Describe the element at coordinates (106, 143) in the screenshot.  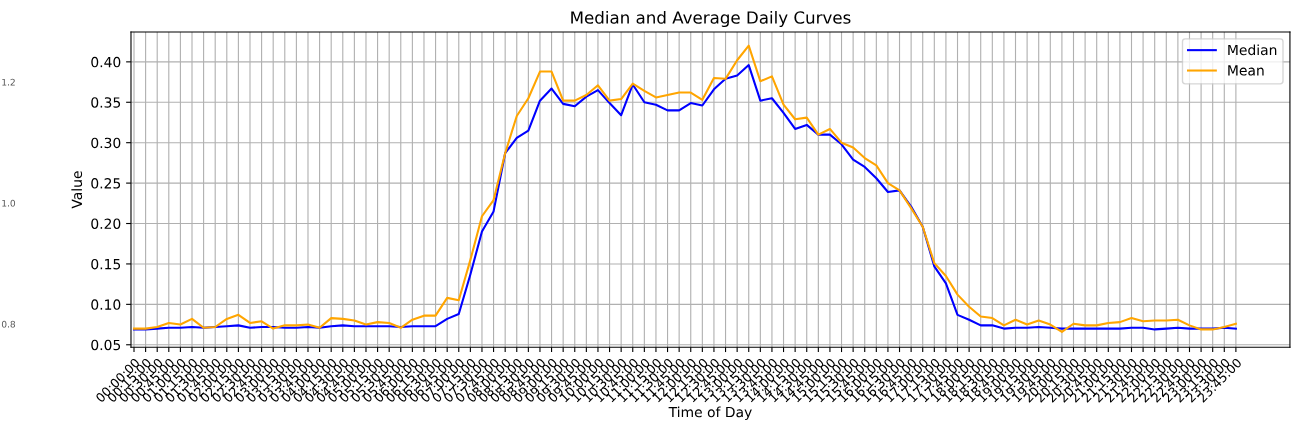
I see `y-tick-label: 0.30` at that location.